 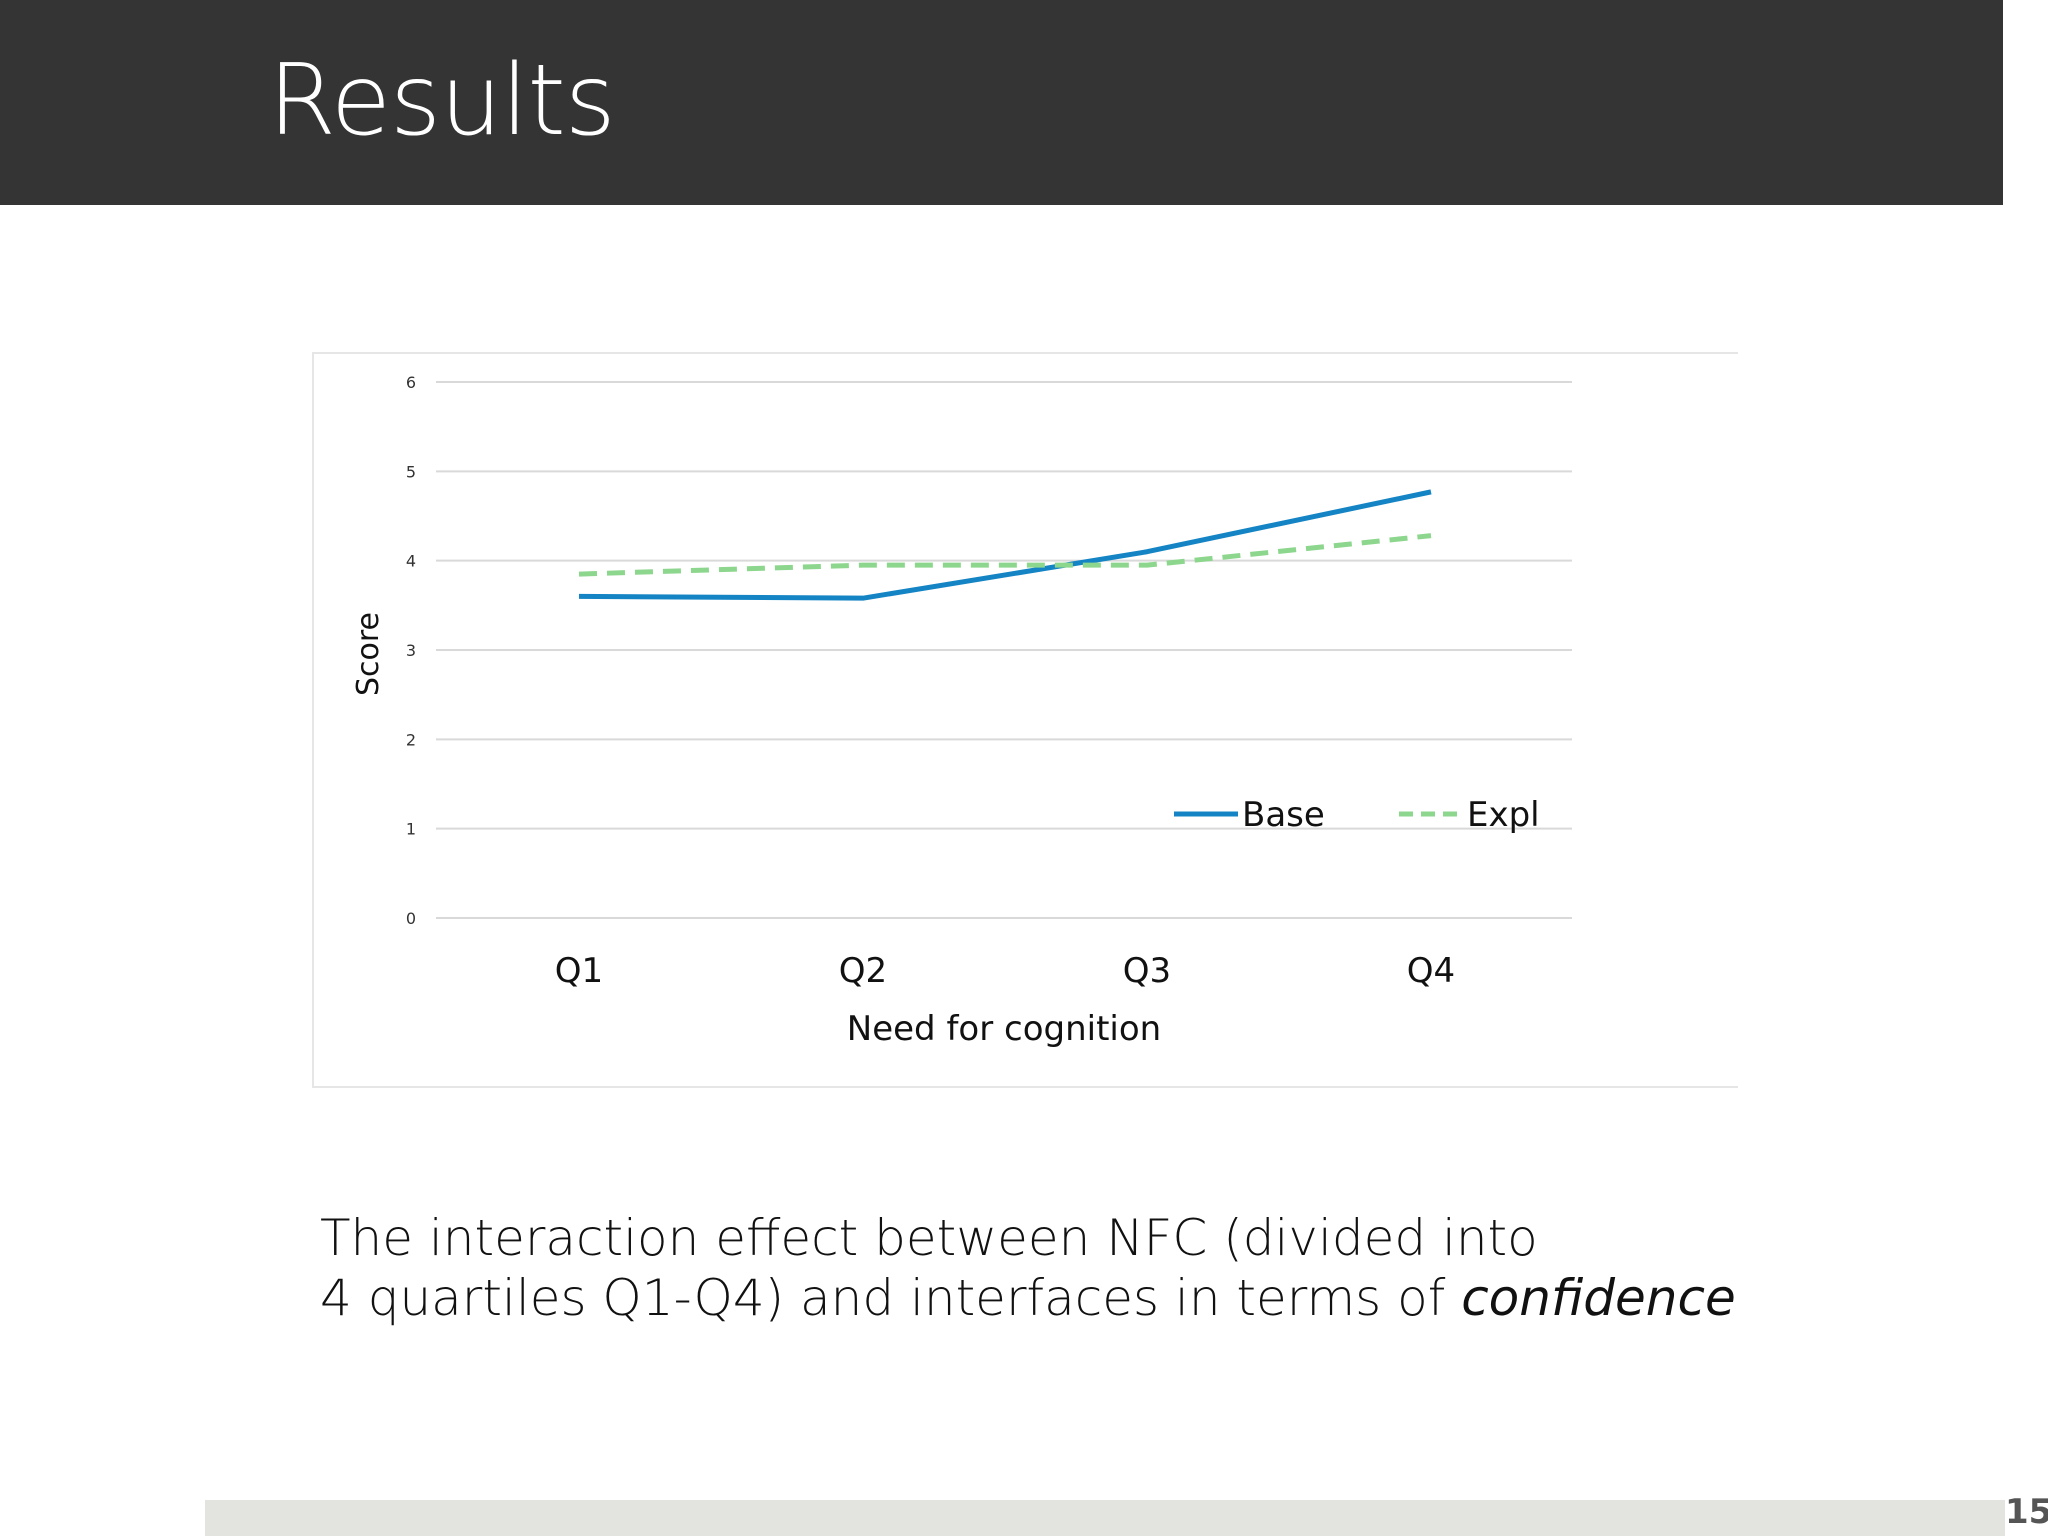 What do you see at coordinates (1503, 815) in the screenshot?
I see `legend-label-expl: Expl` at bounding box center [1503, 815].